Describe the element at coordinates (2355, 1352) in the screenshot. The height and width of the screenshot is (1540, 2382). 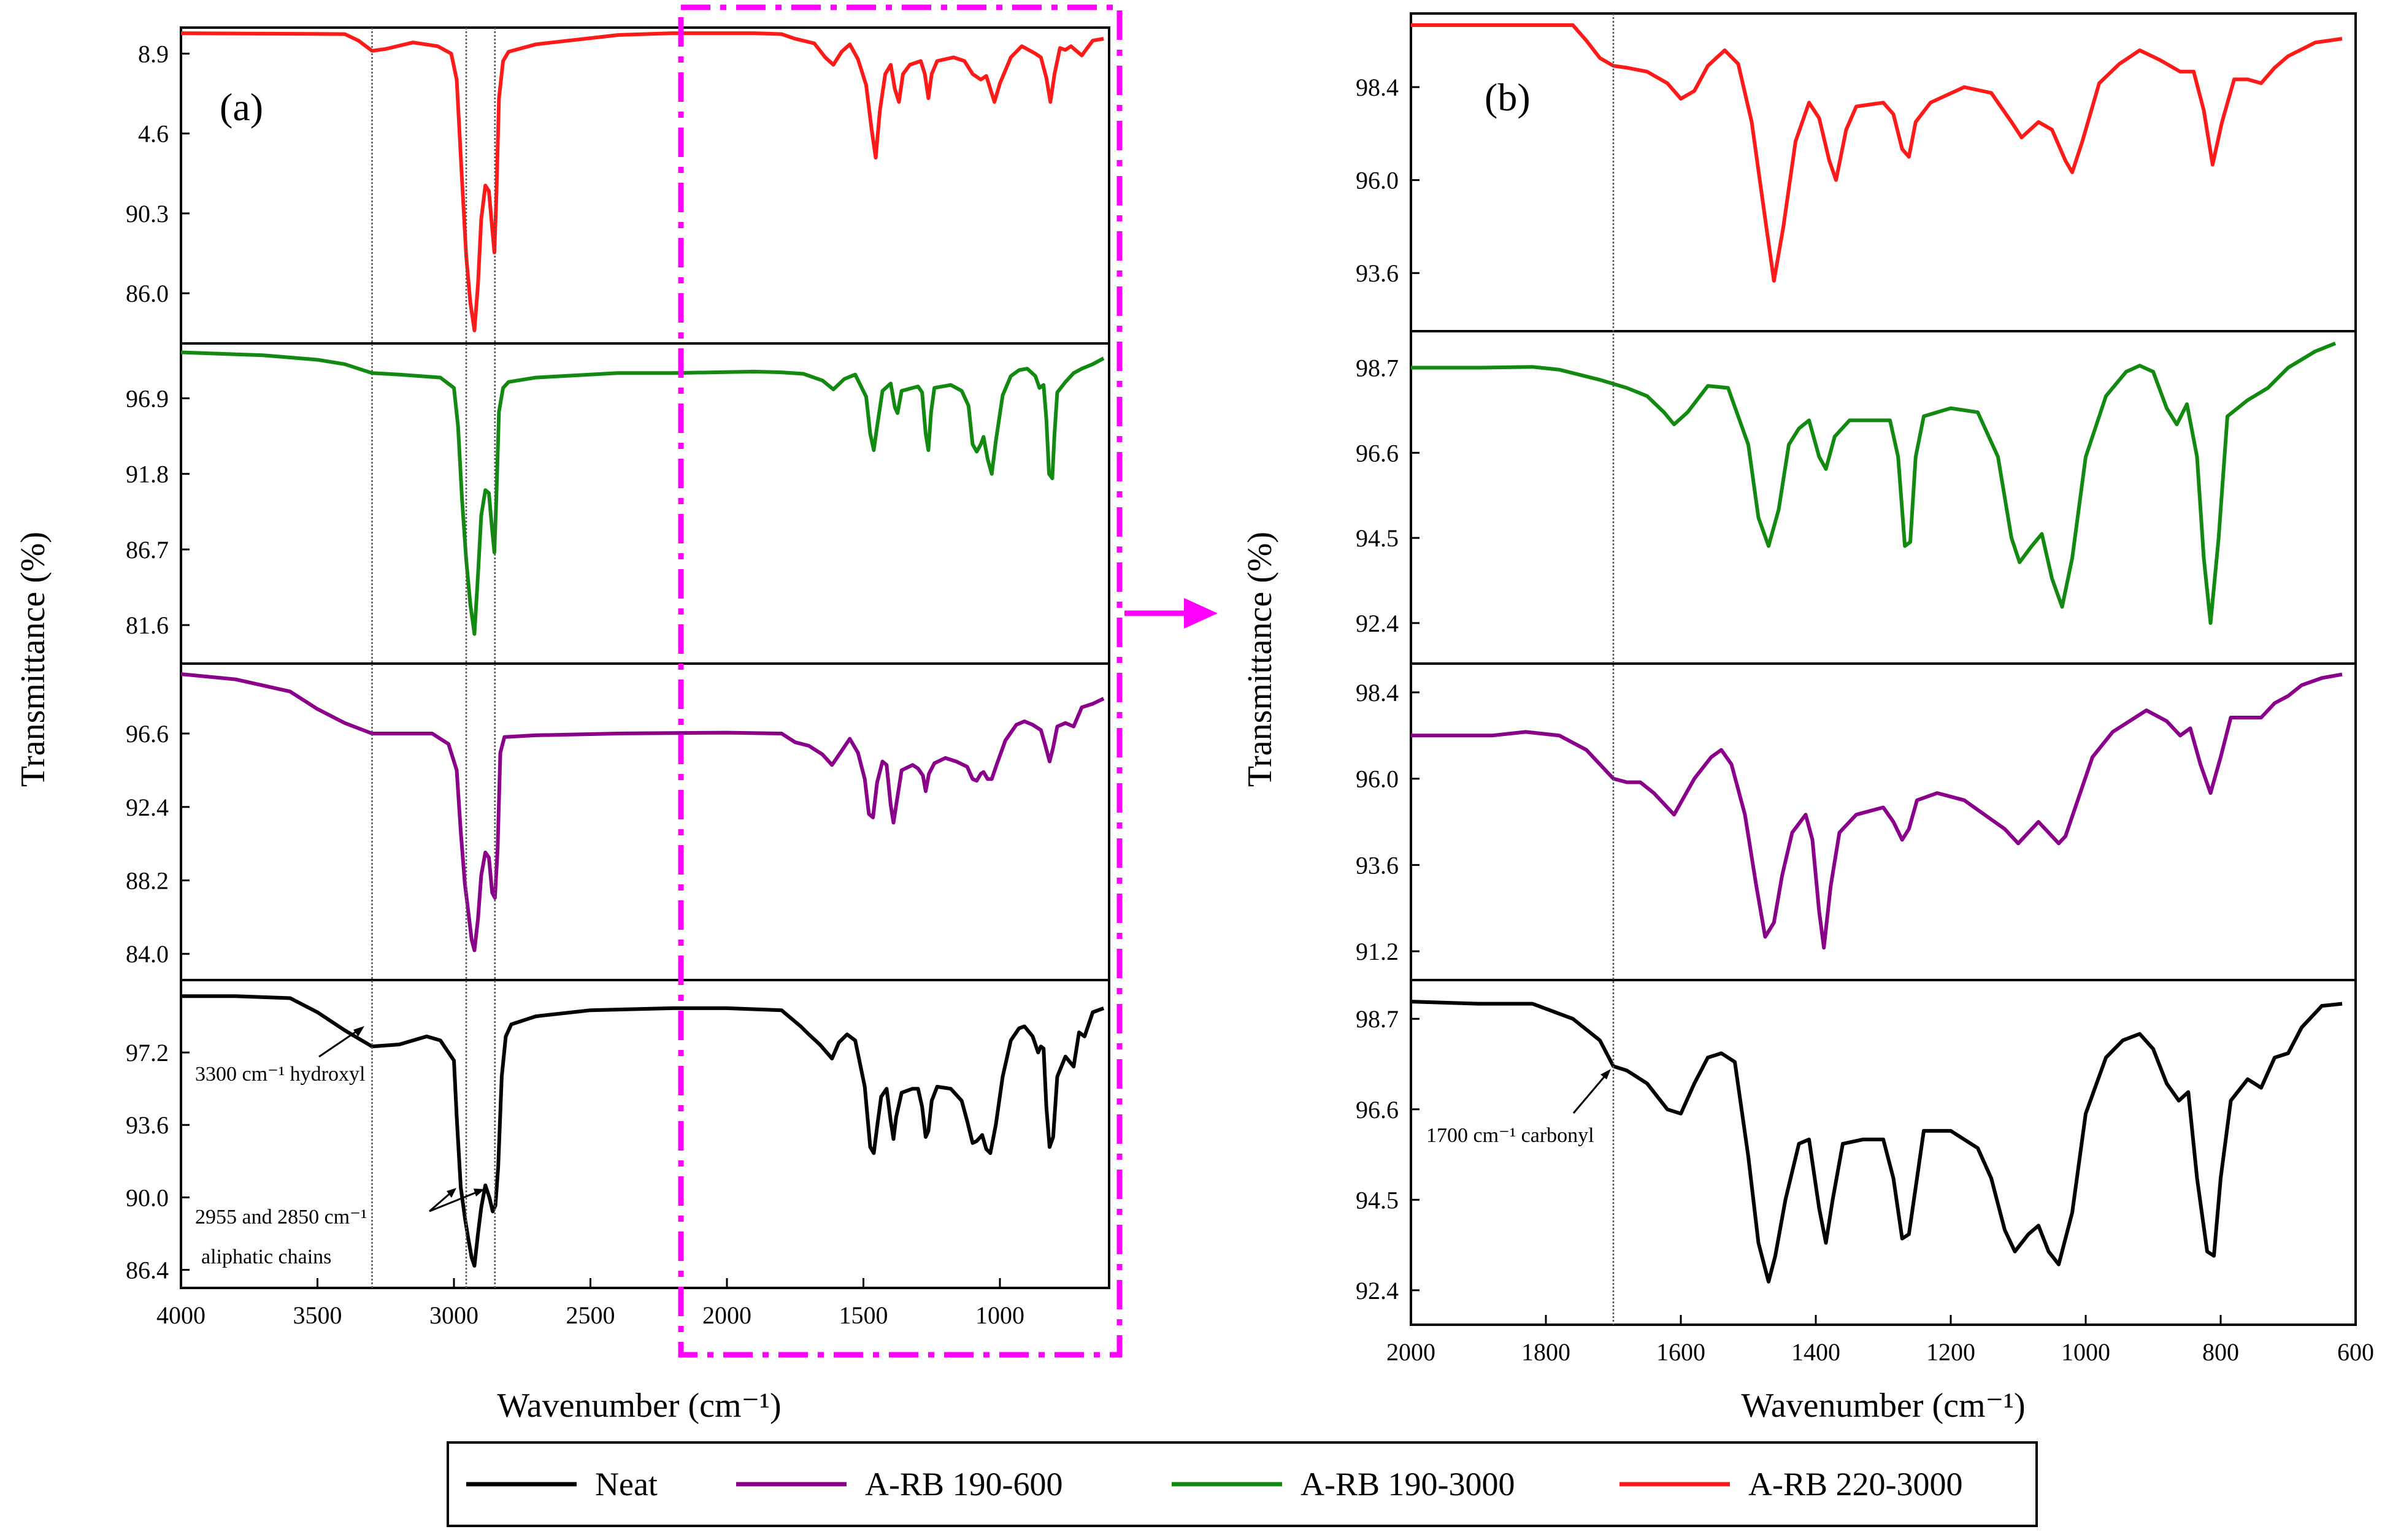
I see `panel-b-xtick-label-7: 600` at that location.